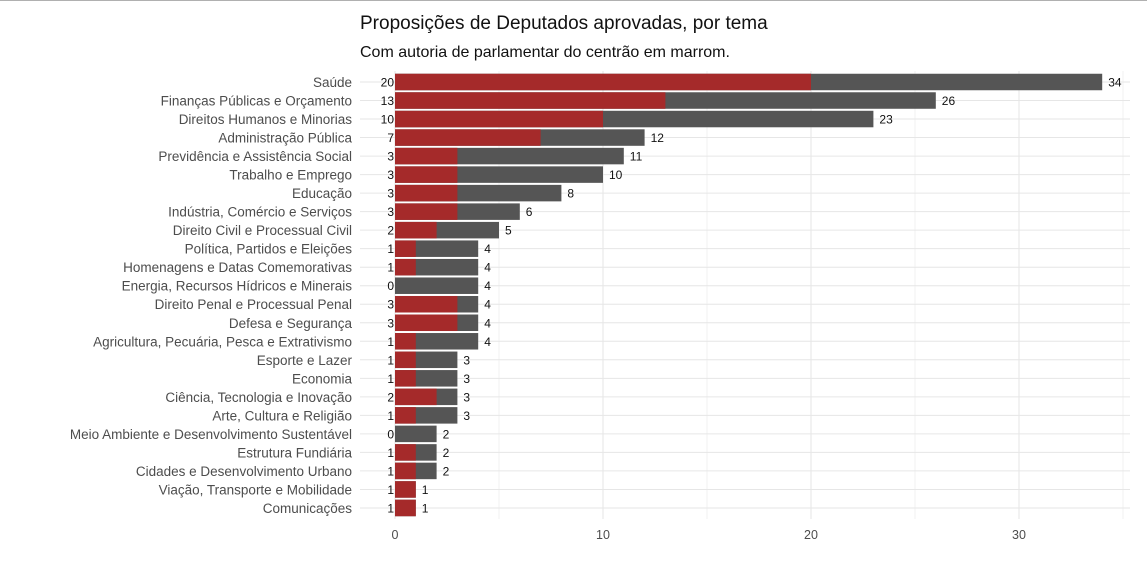 The height and width of the screenshot is (572, 1147). Describe the element at coordinates (395, 535) in the screenshot. I see `x-tick-label: 0` at that location.